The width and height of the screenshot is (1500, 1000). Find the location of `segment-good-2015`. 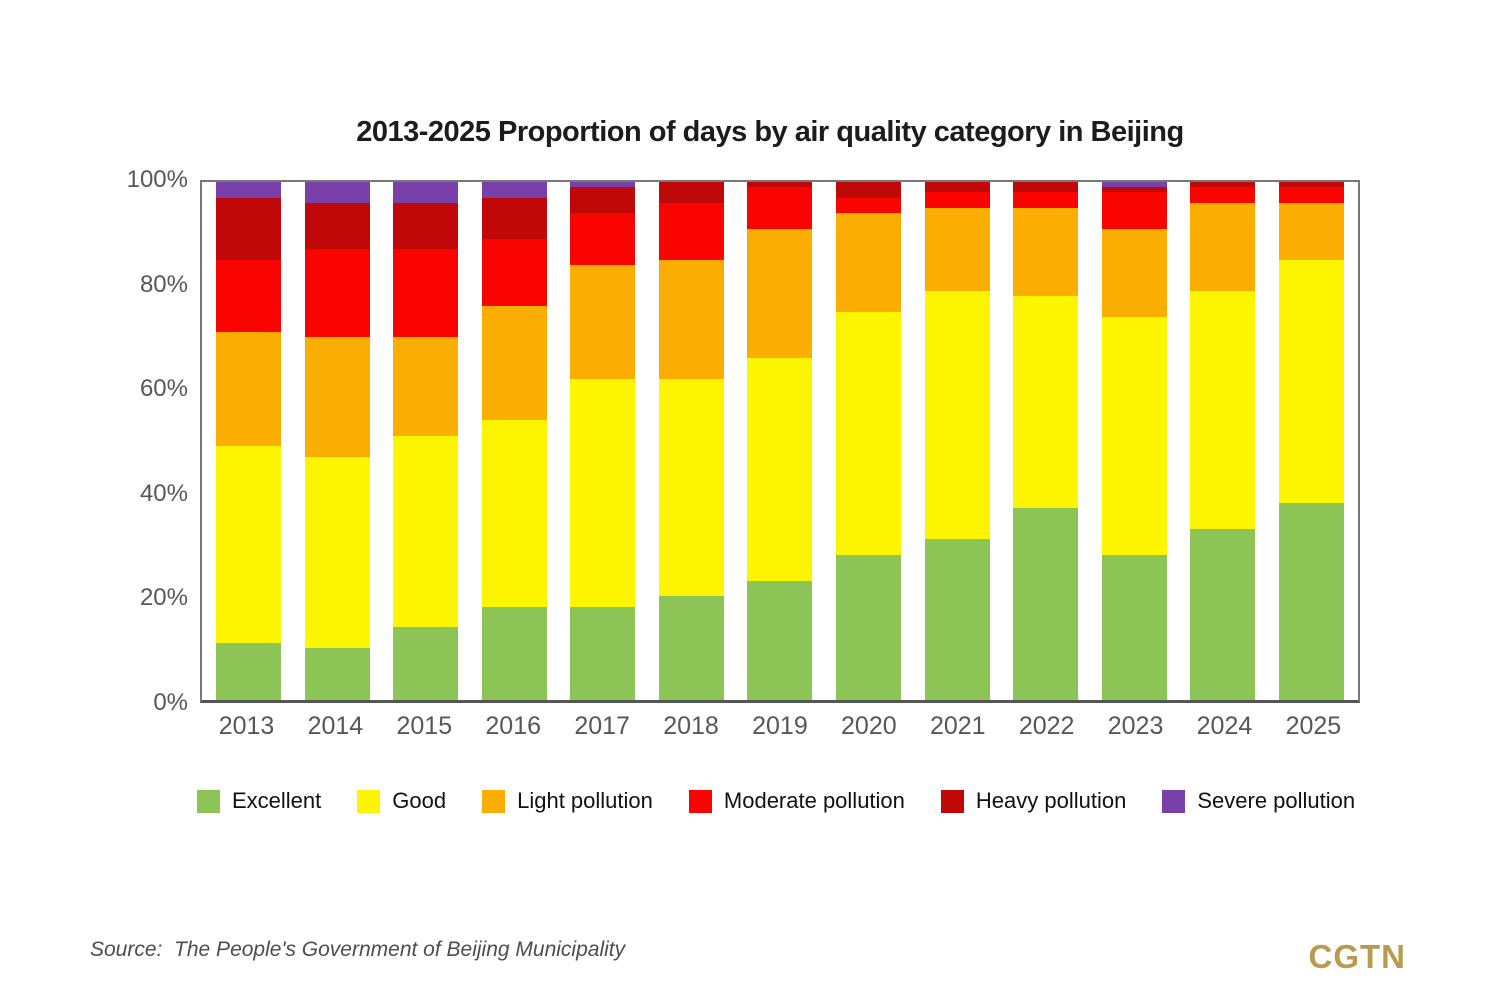

segment-good-2015 is located at coordinates (426, 531).